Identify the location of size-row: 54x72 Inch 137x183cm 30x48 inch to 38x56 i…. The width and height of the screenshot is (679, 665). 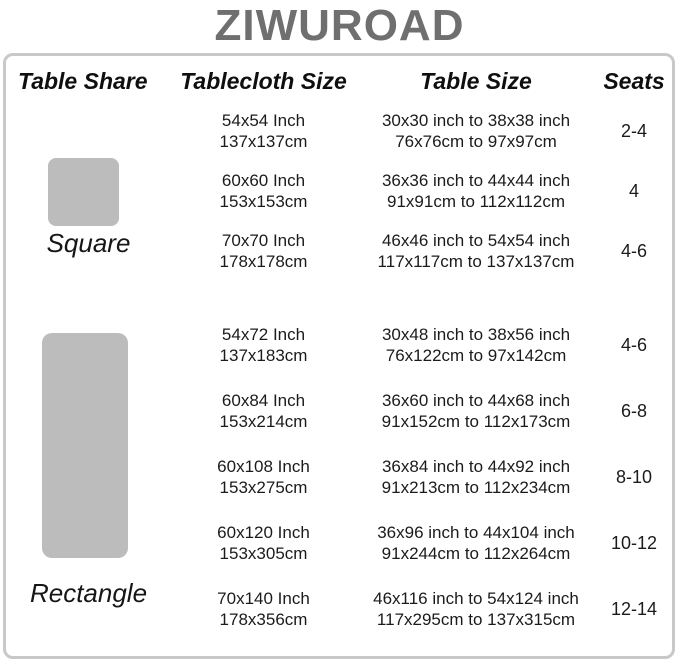
(421, 345).